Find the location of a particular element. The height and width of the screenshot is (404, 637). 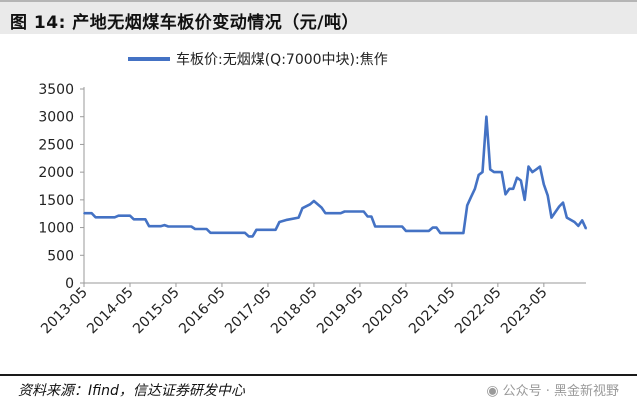

x-tick-label: 2022-05 is located at coordinates (478, 311).